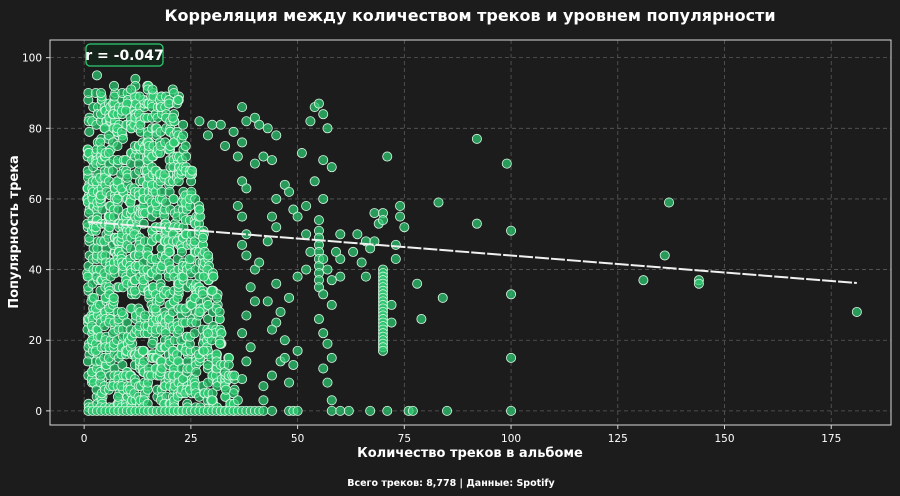 Image resolution: width=900 pixels, height=496 pixels. What do you see at coordinates (38, 412) in the screenshot?
I see `y-tick-label: 0` at bounding box center [38, 412].